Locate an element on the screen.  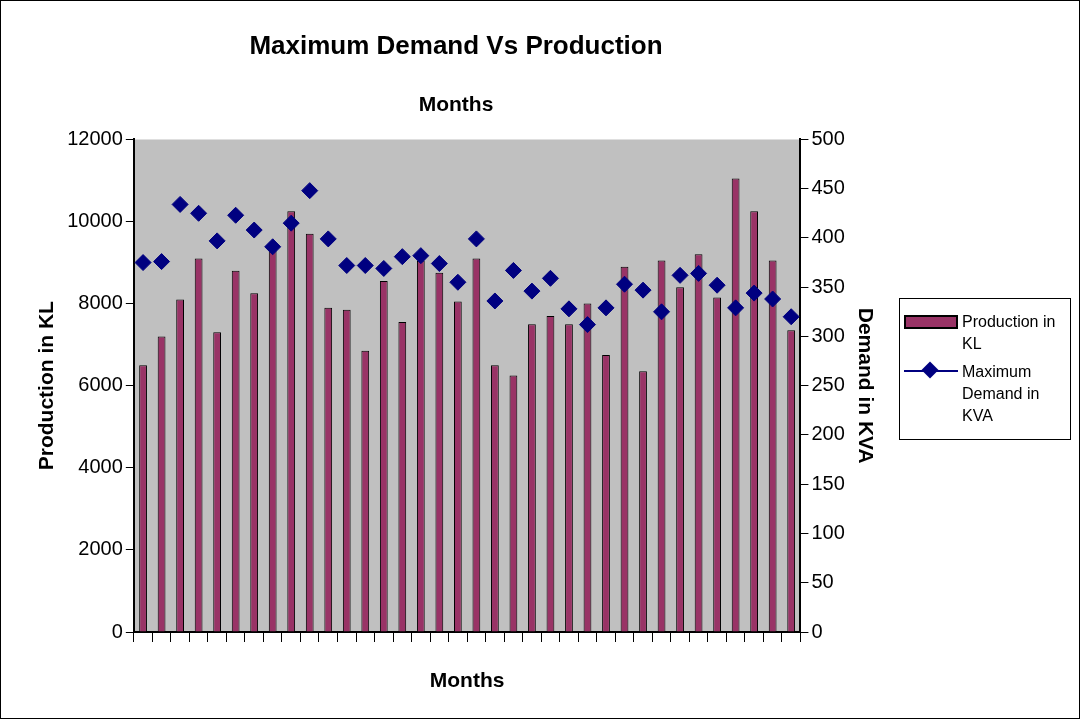
y2-tick-label: 250 is located at coordinates (828, 384).